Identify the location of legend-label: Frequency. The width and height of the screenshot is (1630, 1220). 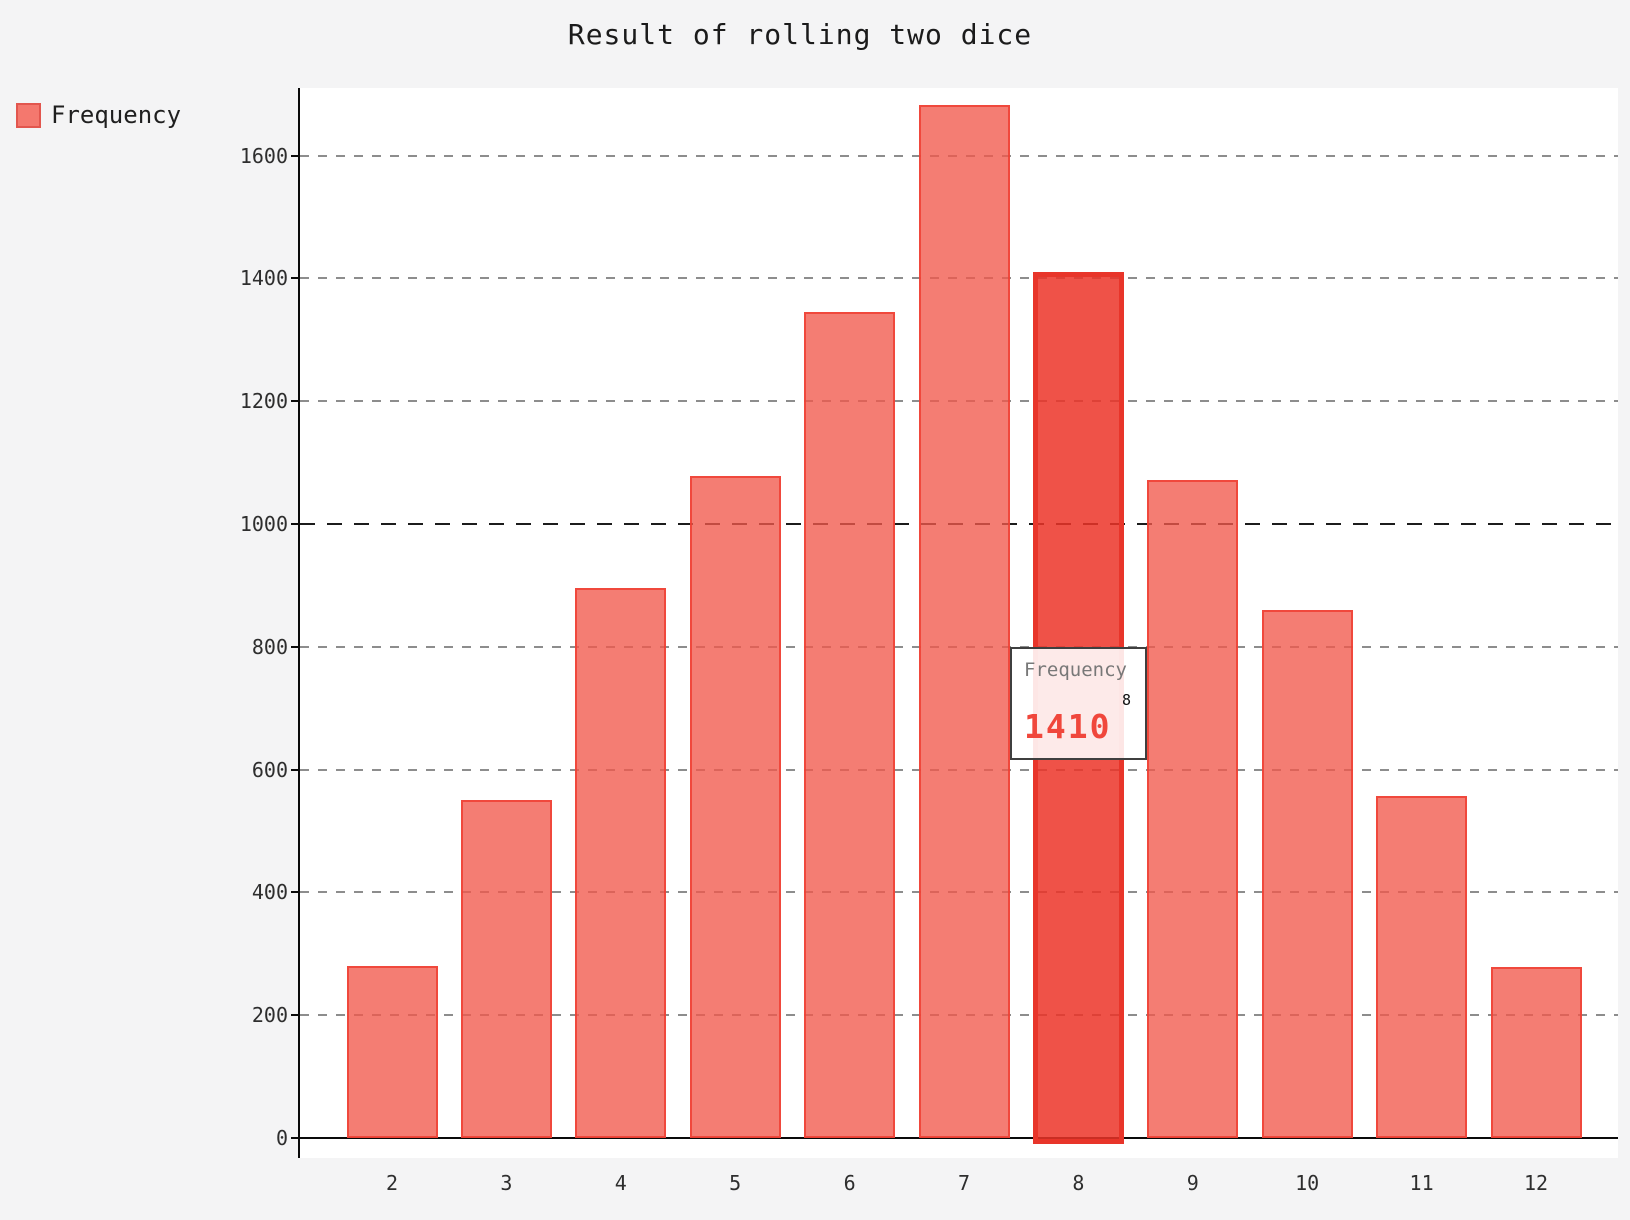
(116, 115).